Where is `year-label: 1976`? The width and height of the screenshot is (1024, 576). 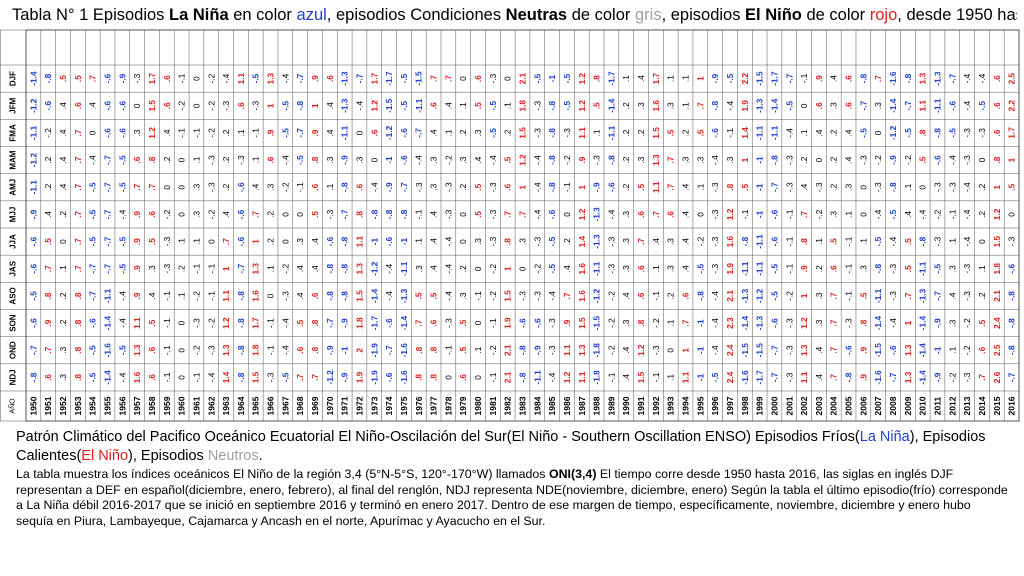 year-label: 1976 is located at coordinates (419, 405).